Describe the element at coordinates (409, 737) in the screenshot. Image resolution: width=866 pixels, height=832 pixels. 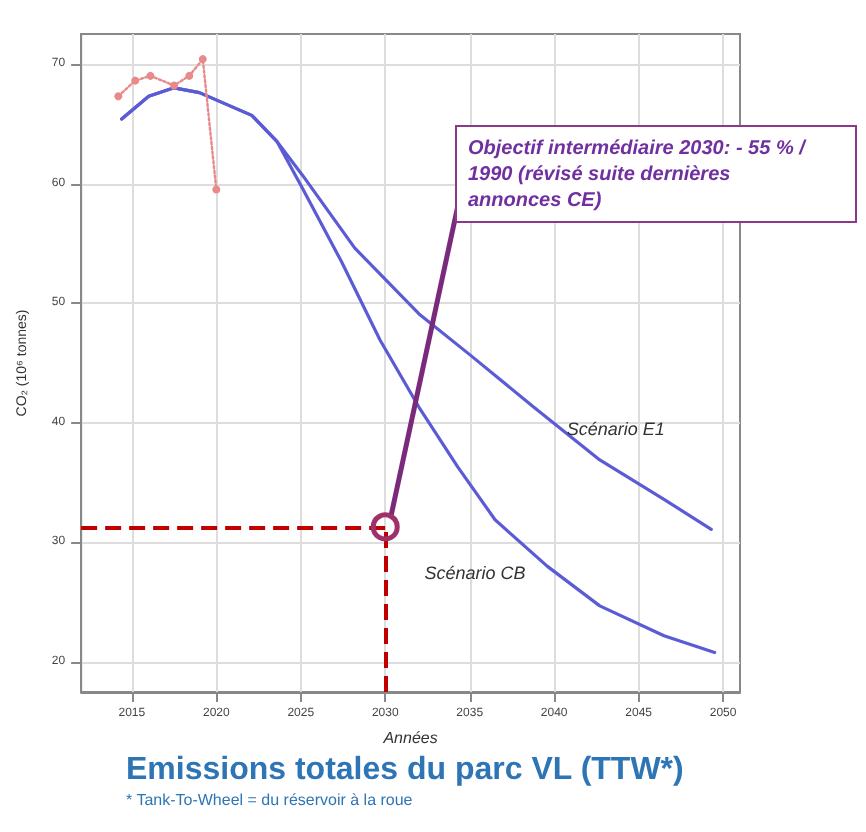
I see `x-axis-title: Années` at that location.